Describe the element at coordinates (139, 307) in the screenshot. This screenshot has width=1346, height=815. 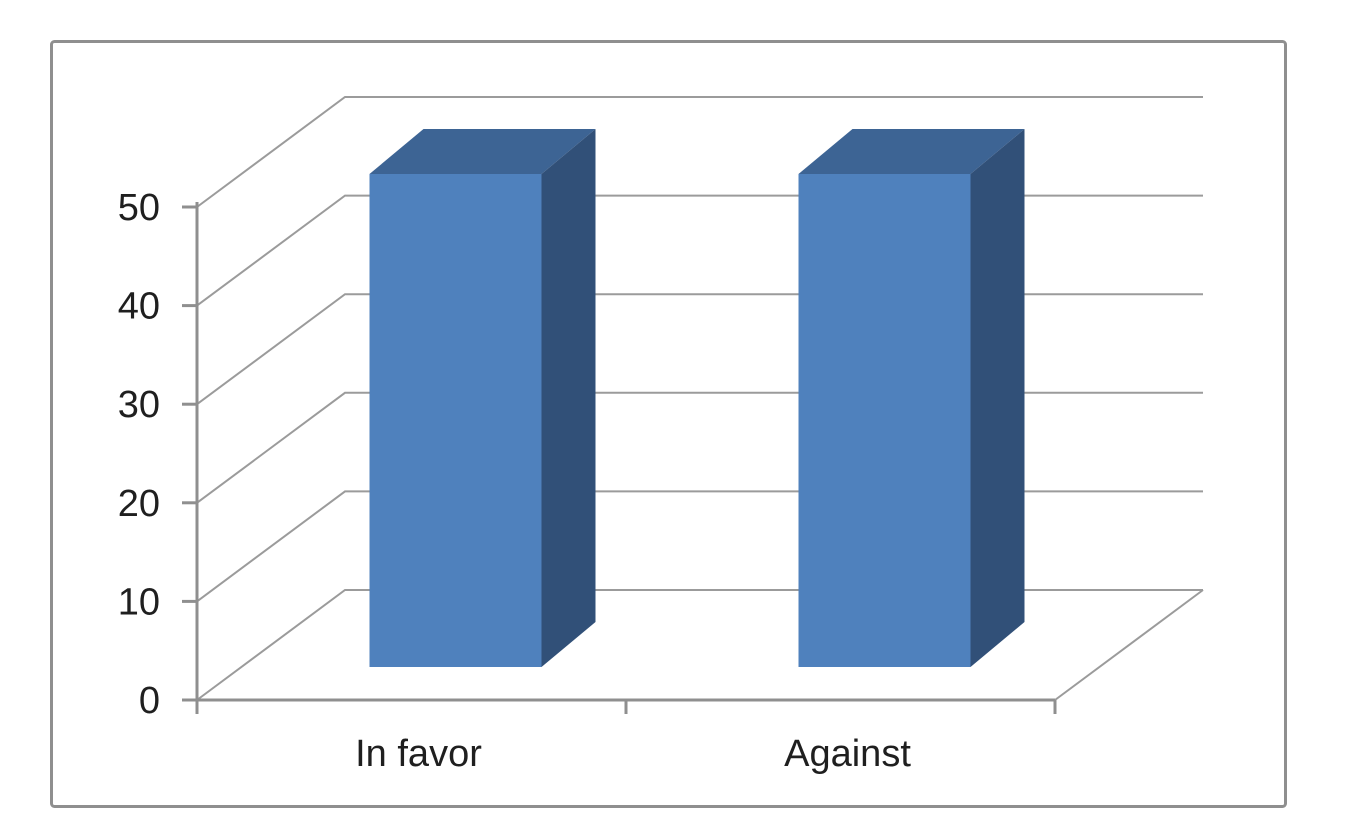
I see `y-axis-label-40: 40` at that location.